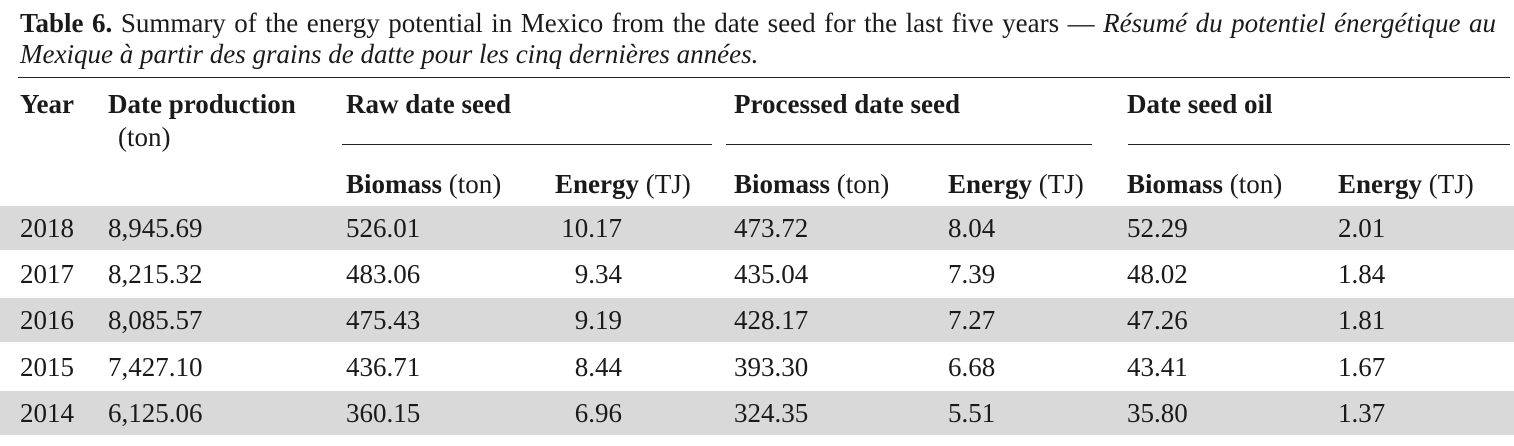 This screenshot has height=446, width=1514. I want to click on table-cell-proc-biomass: 428.17, so click(771, 320).